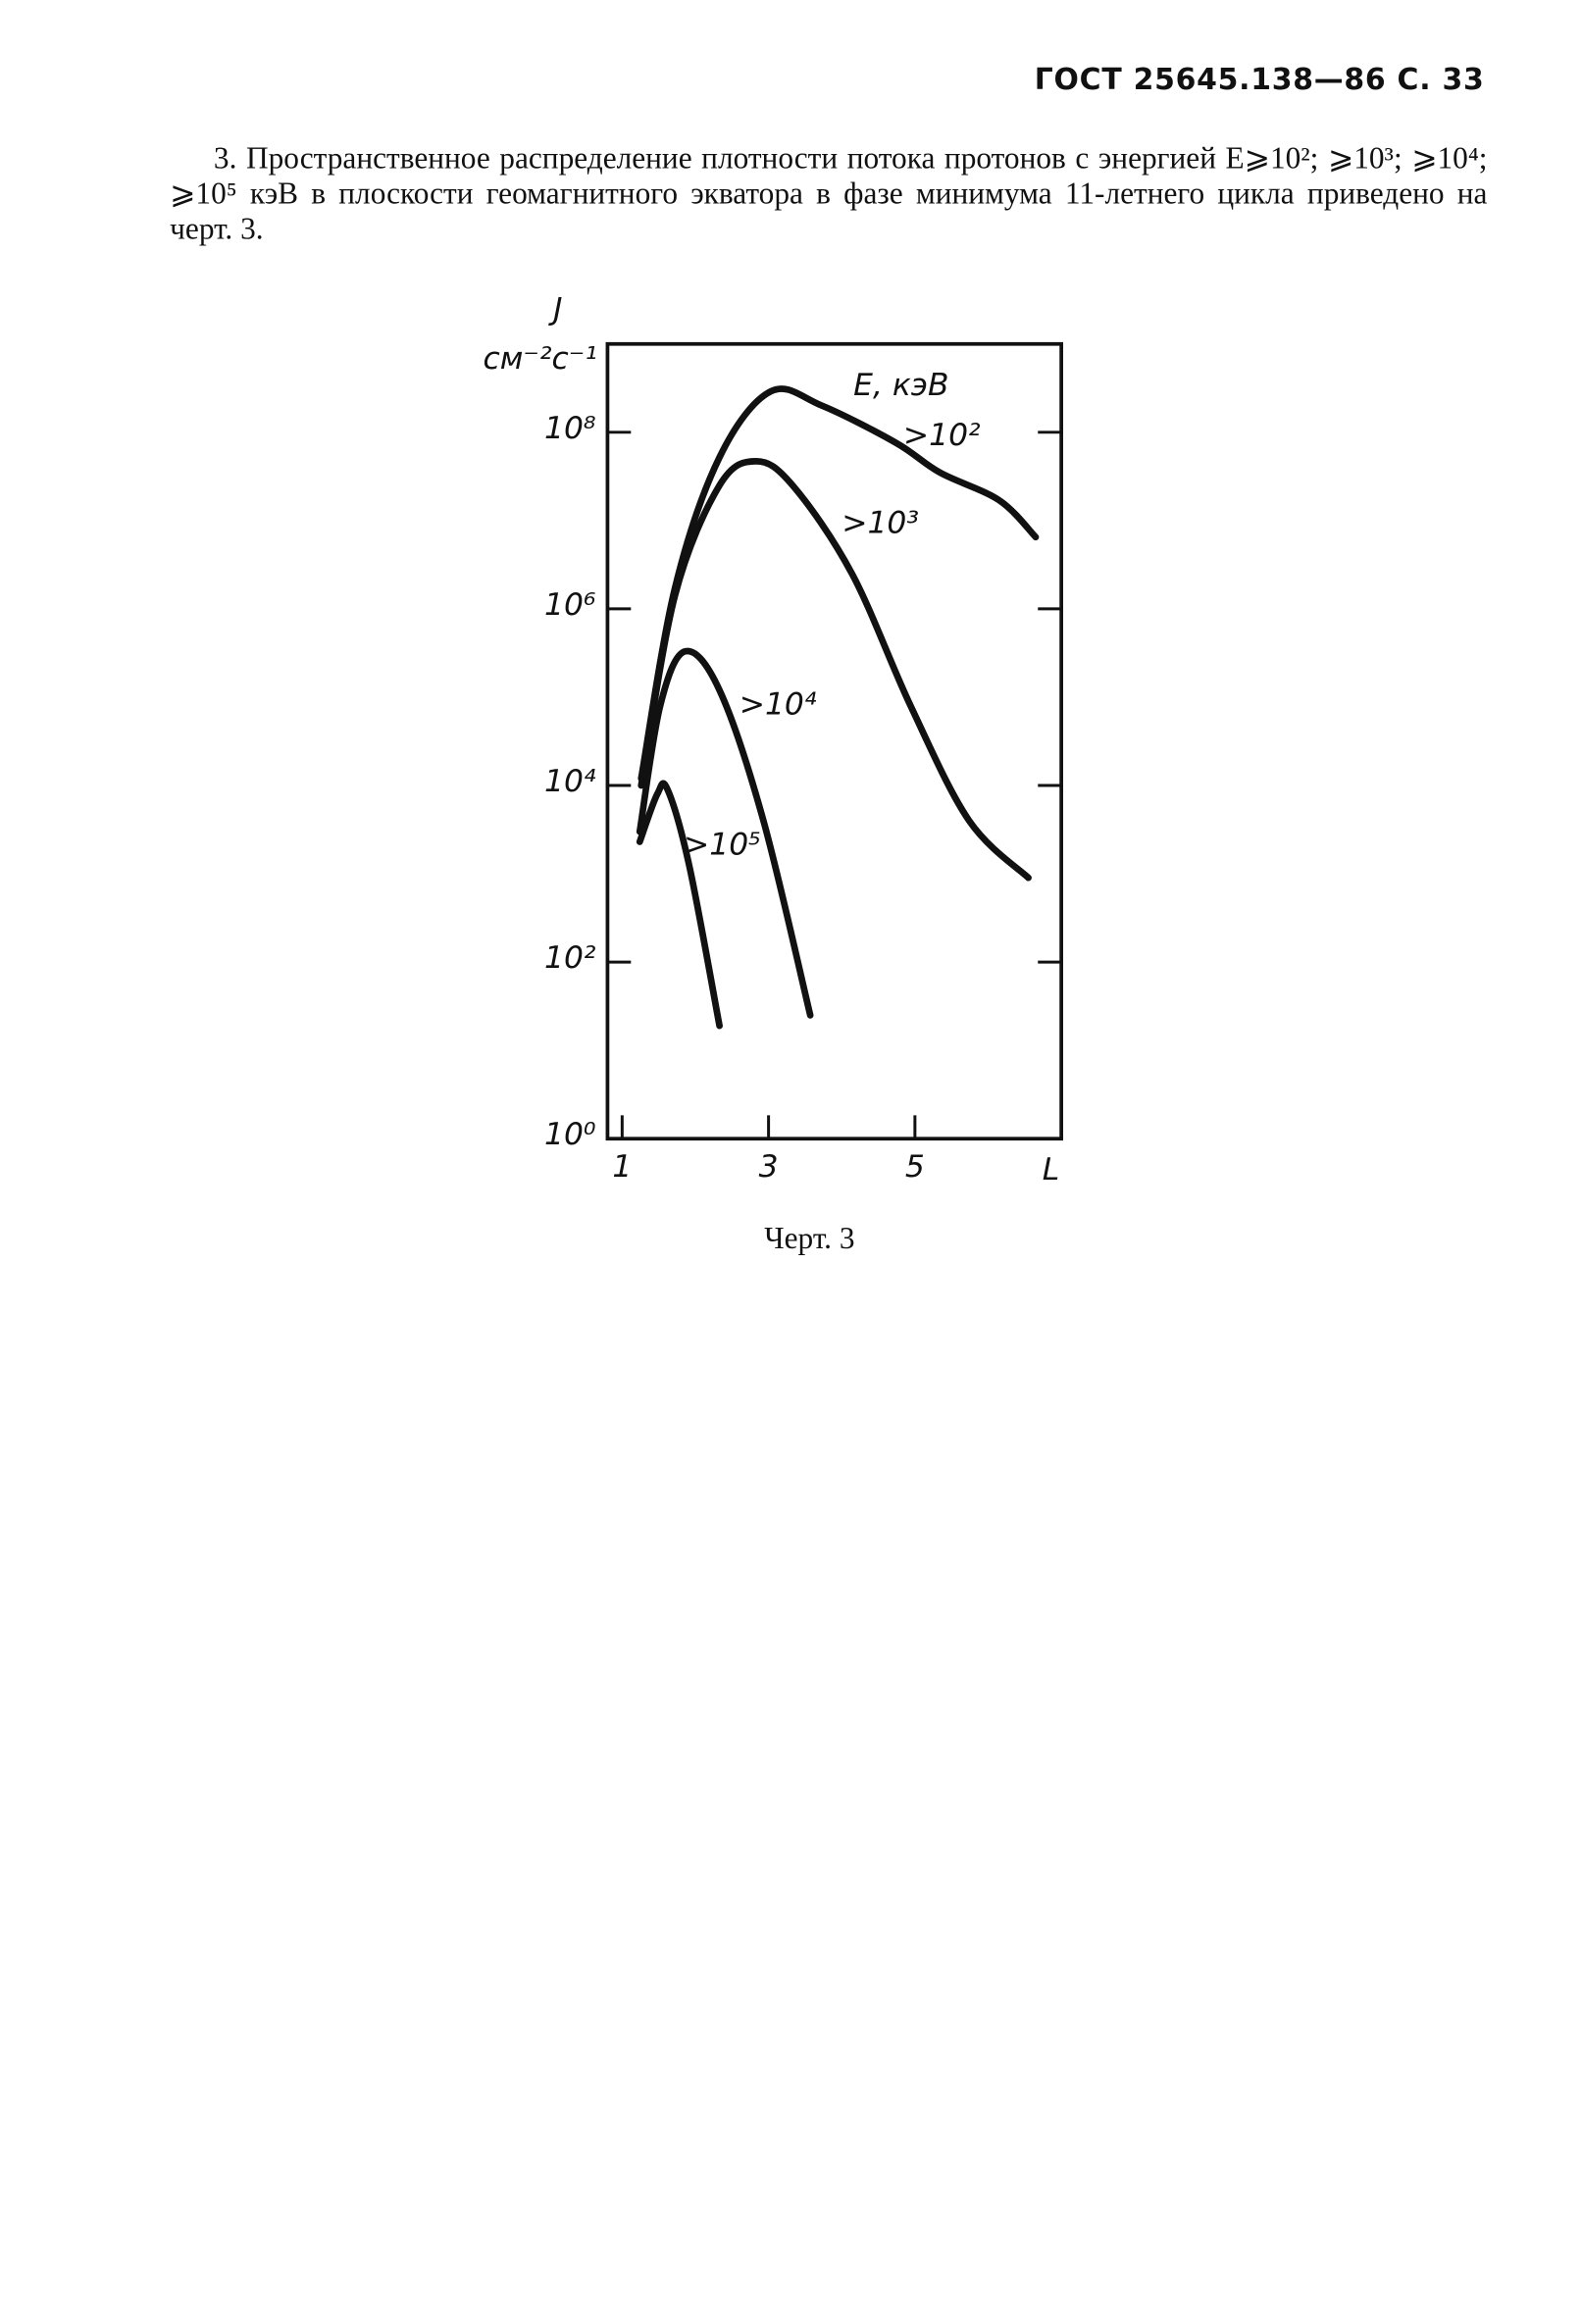 The image size is (1581, 2324). I want to click on series-label: >10⁴, so click(778, 704).